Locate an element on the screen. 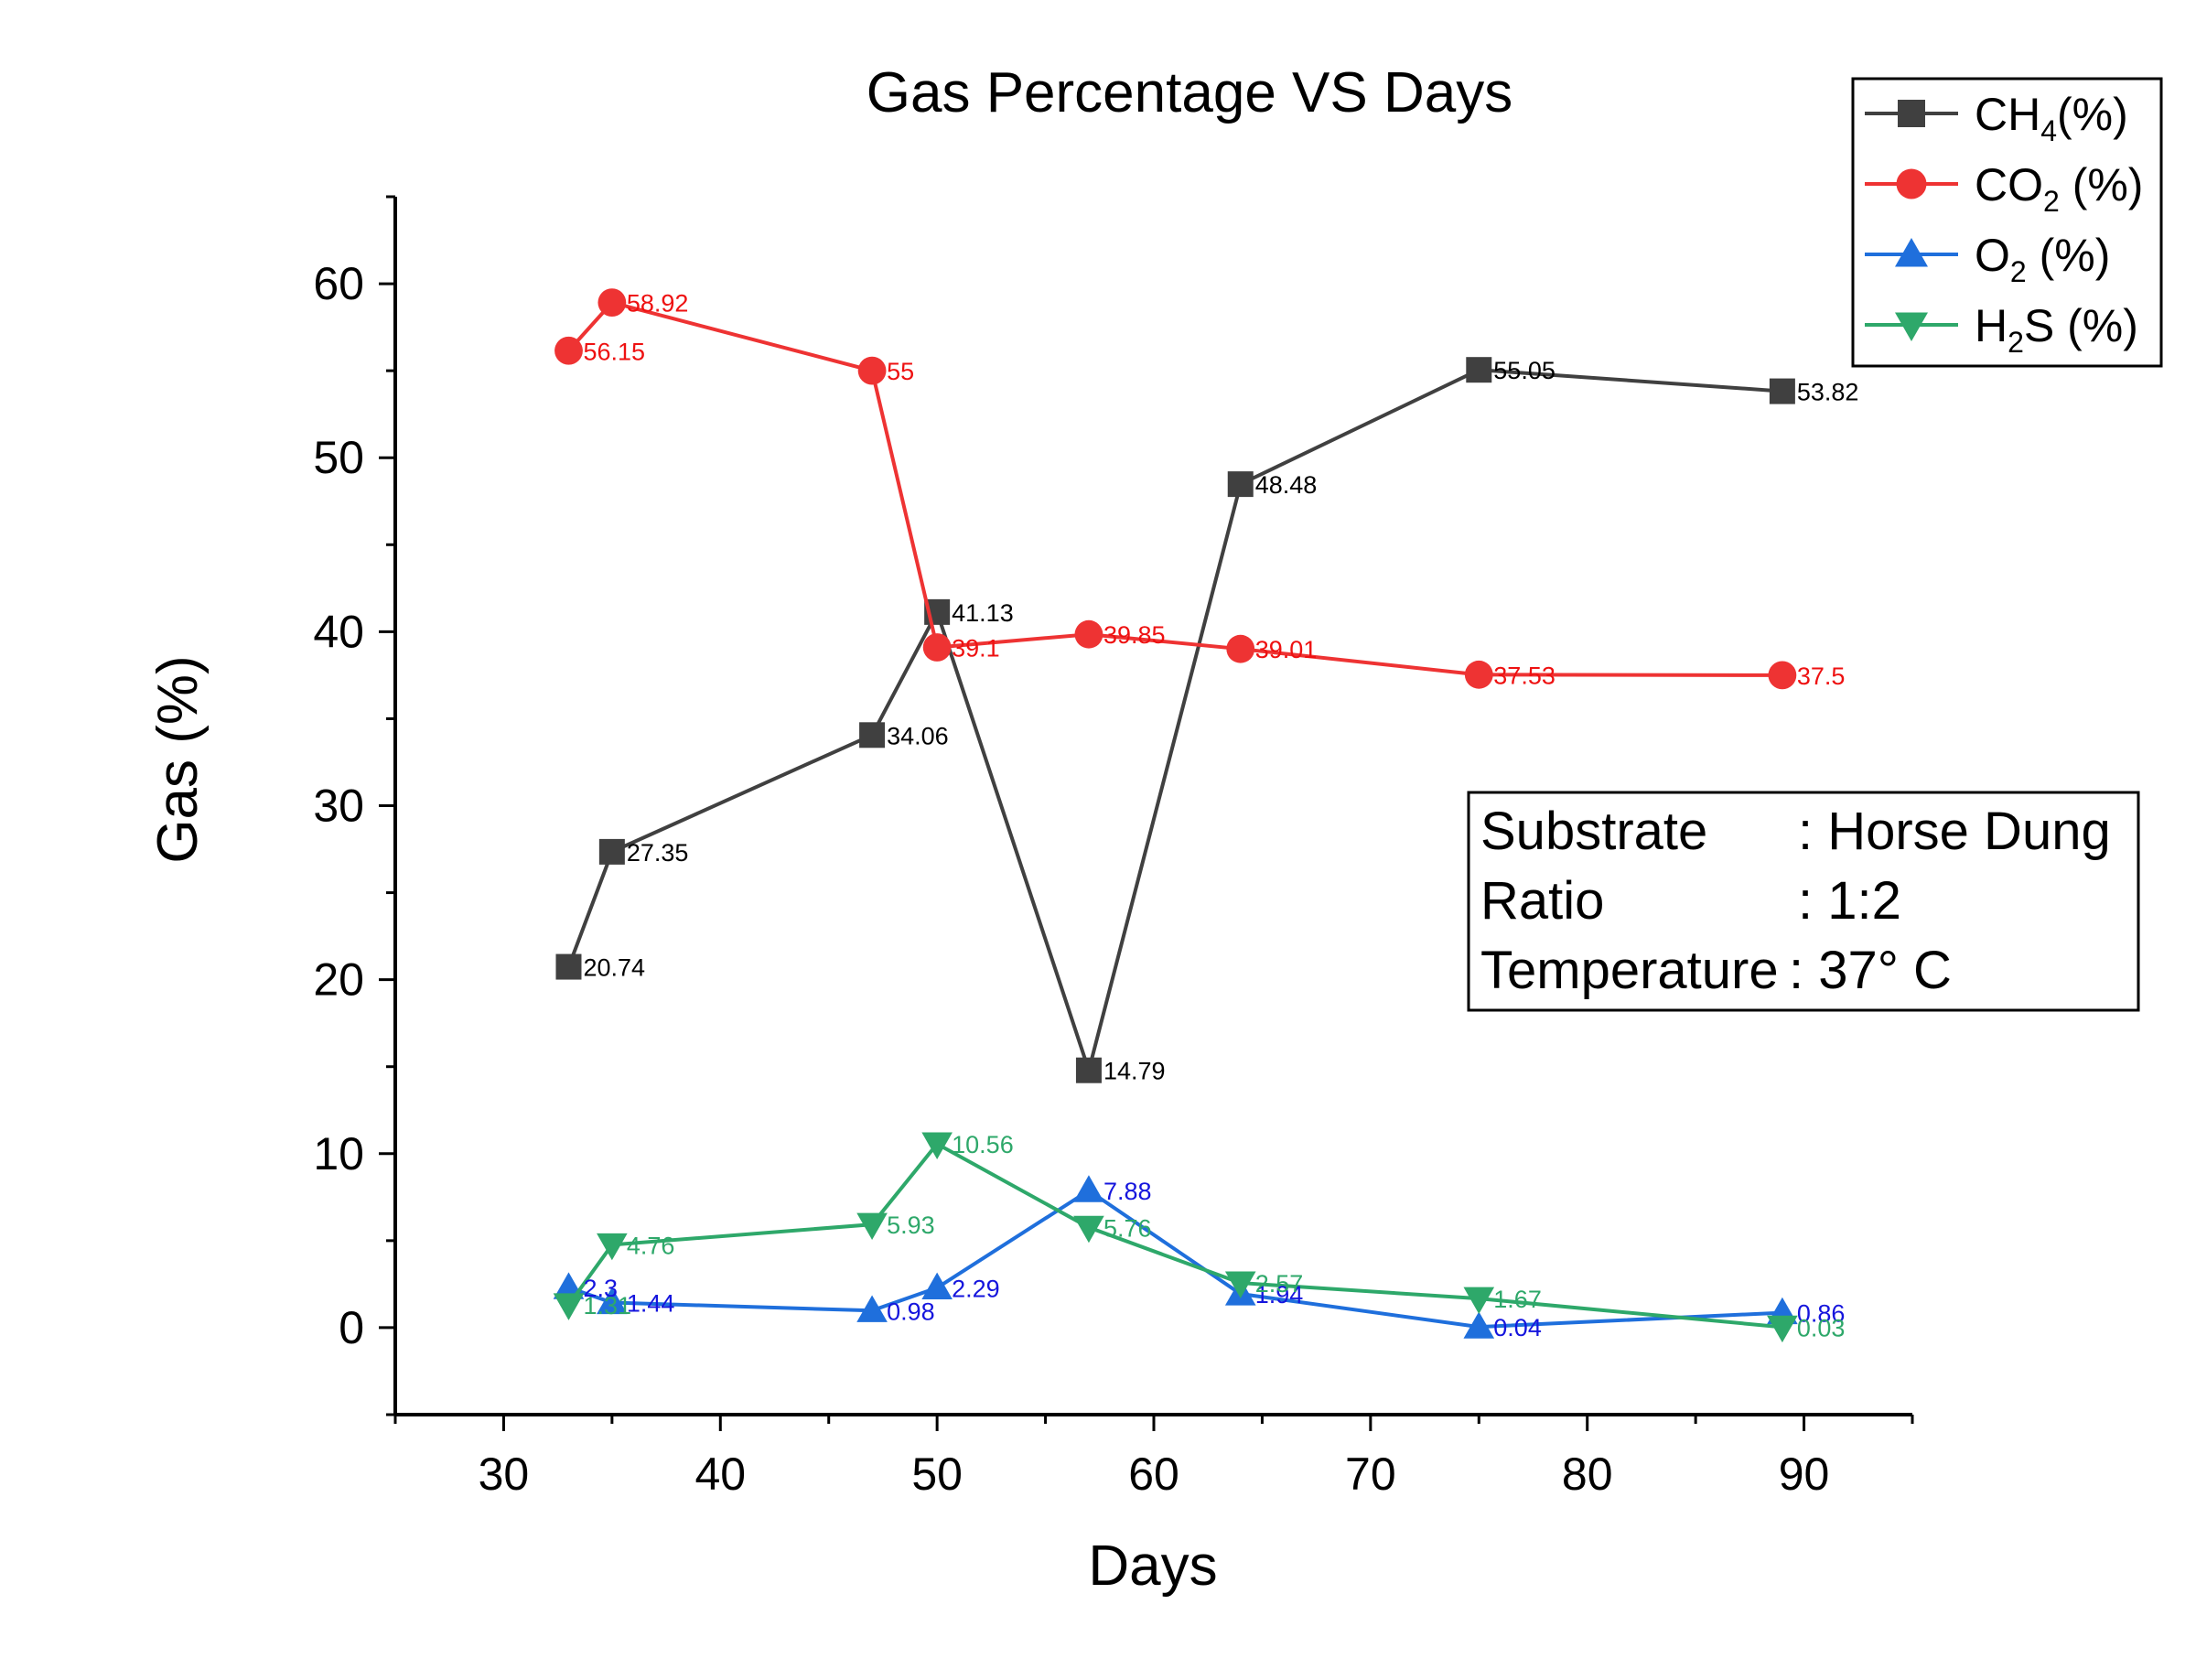  data-label: 1.94 is located at coordinates (1279, 1294).